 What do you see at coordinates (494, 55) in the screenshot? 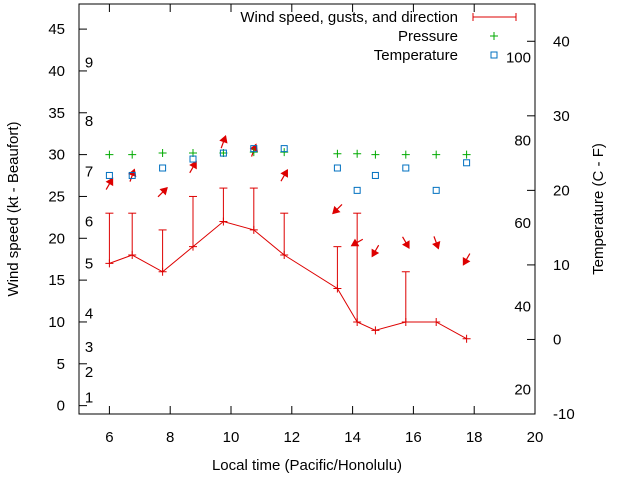
I see `legend-swatch-temperature` at bounding box center [494, 55].